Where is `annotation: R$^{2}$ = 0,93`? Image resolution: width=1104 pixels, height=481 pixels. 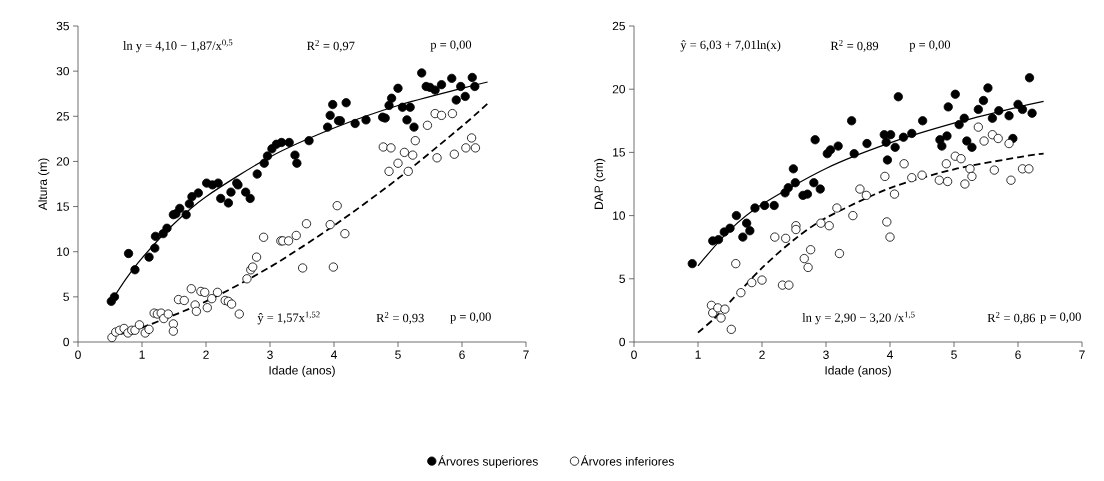
annotation: R$^{2}$ = 0,93 is located at coordinates (400, 317).